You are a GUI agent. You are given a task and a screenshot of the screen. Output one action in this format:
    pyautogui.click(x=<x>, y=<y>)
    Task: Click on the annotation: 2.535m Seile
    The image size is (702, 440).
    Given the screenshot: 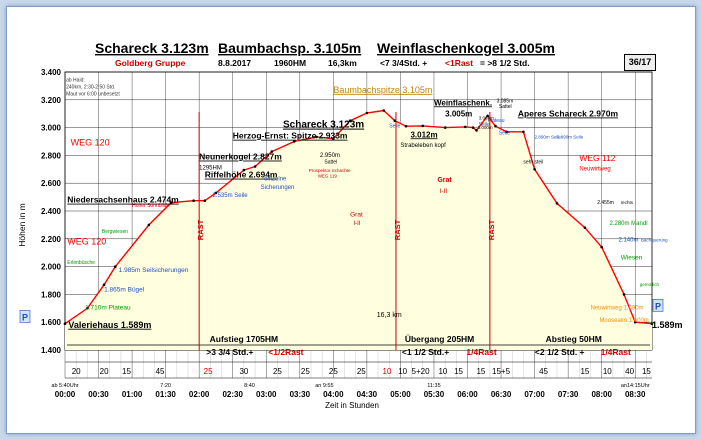 What is the action you would take?
    pyautogui.click(x=231, y=196)
    